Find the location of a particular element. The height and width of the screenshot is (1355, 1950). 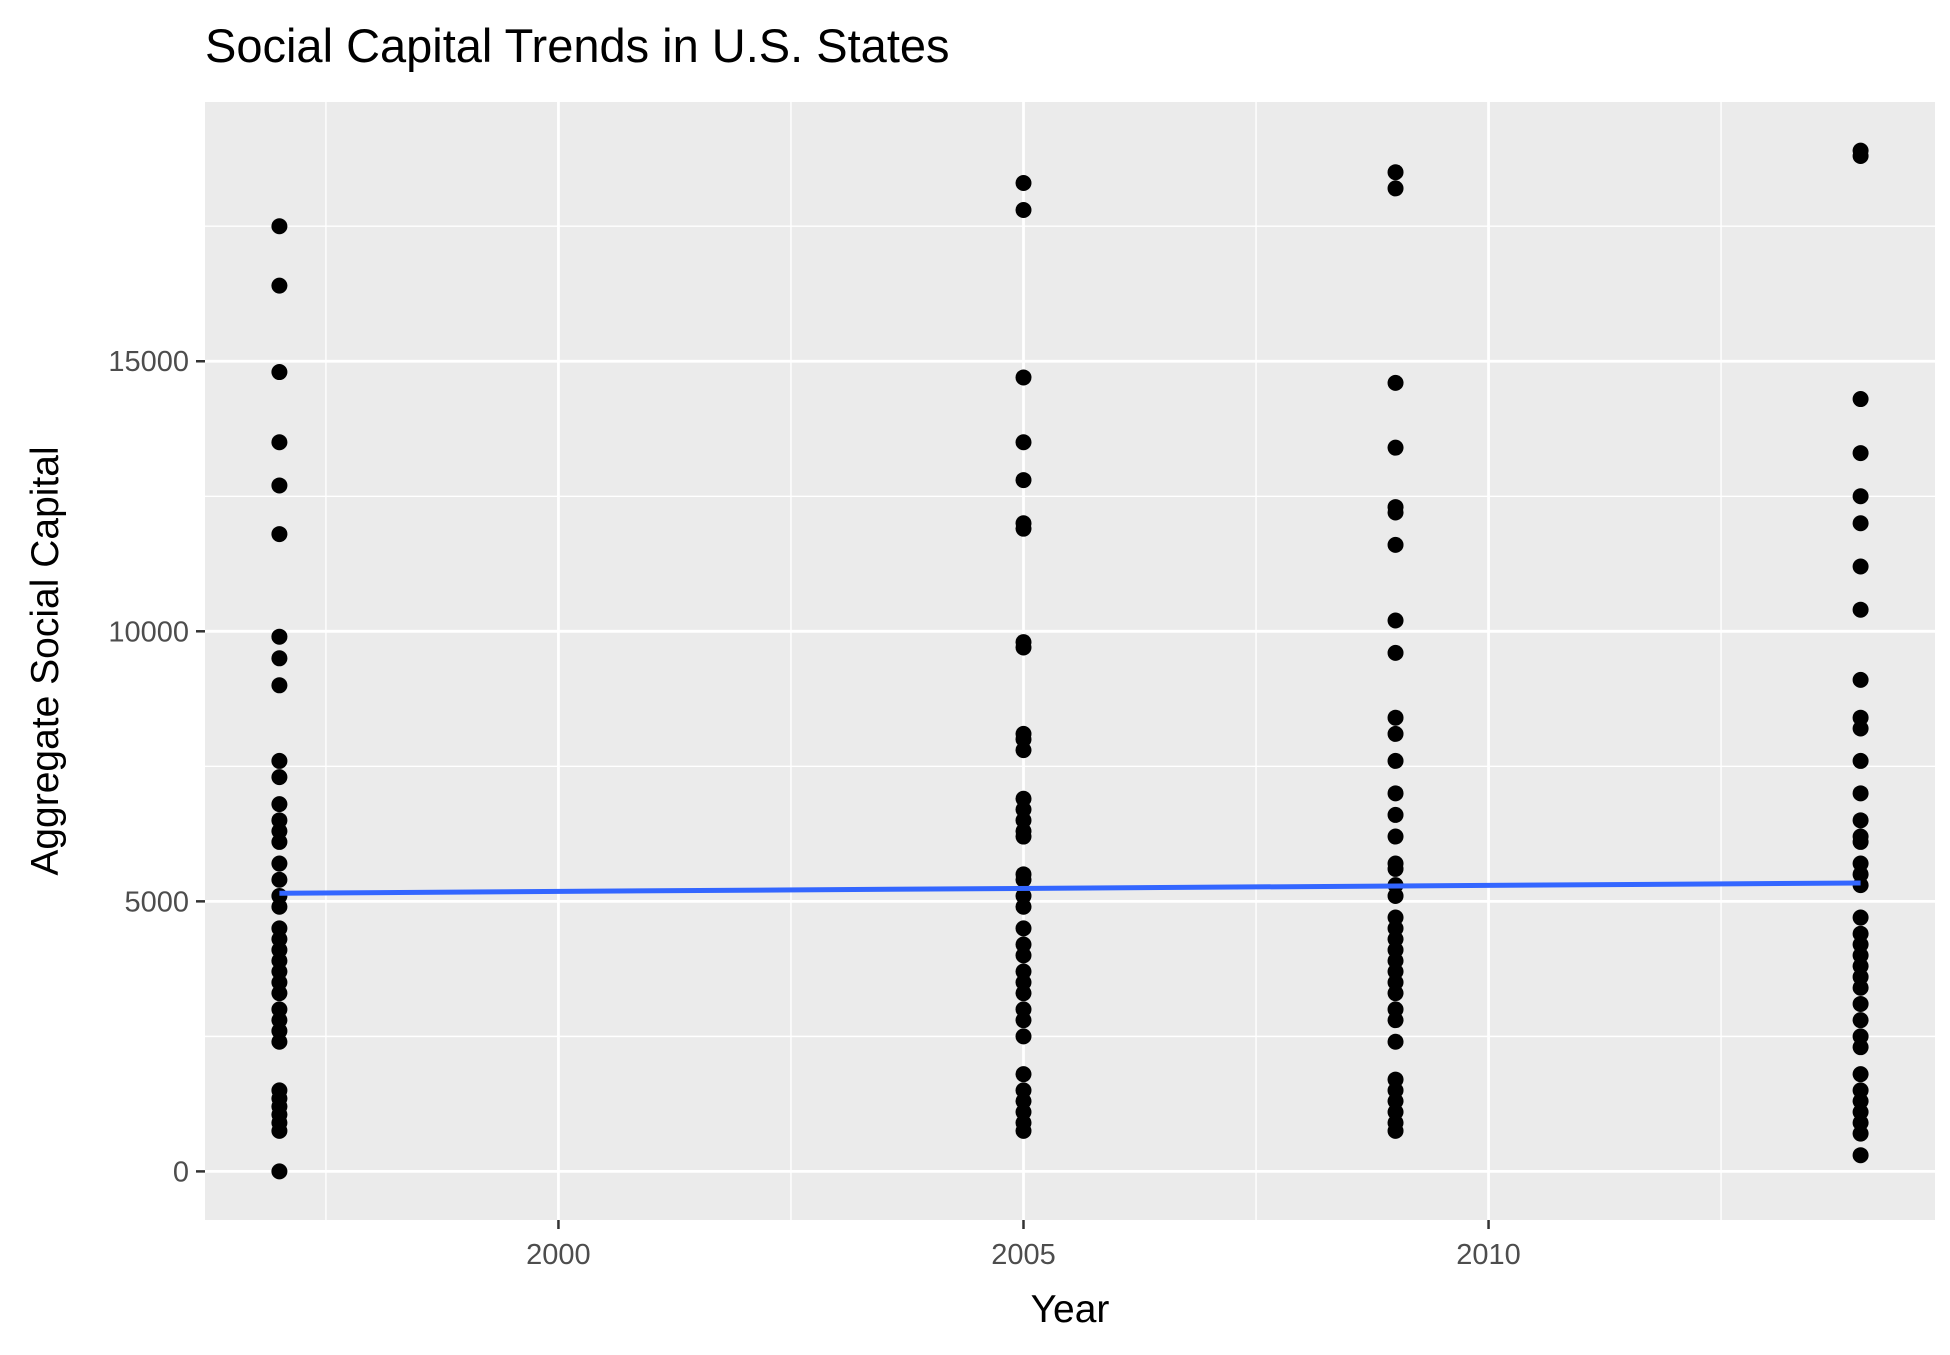

x-tick-label: 2000 is located at coordinates (558, 1255).